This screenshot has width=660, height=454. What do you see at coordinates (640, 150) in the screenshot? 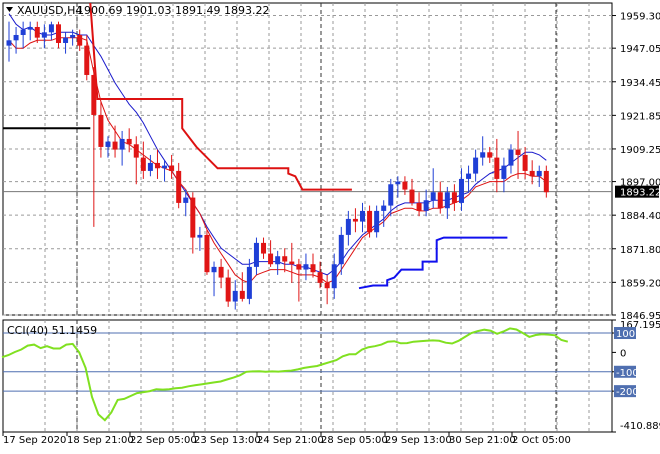
I see `price-label: 1909.25` at bounding box center [640, 150].